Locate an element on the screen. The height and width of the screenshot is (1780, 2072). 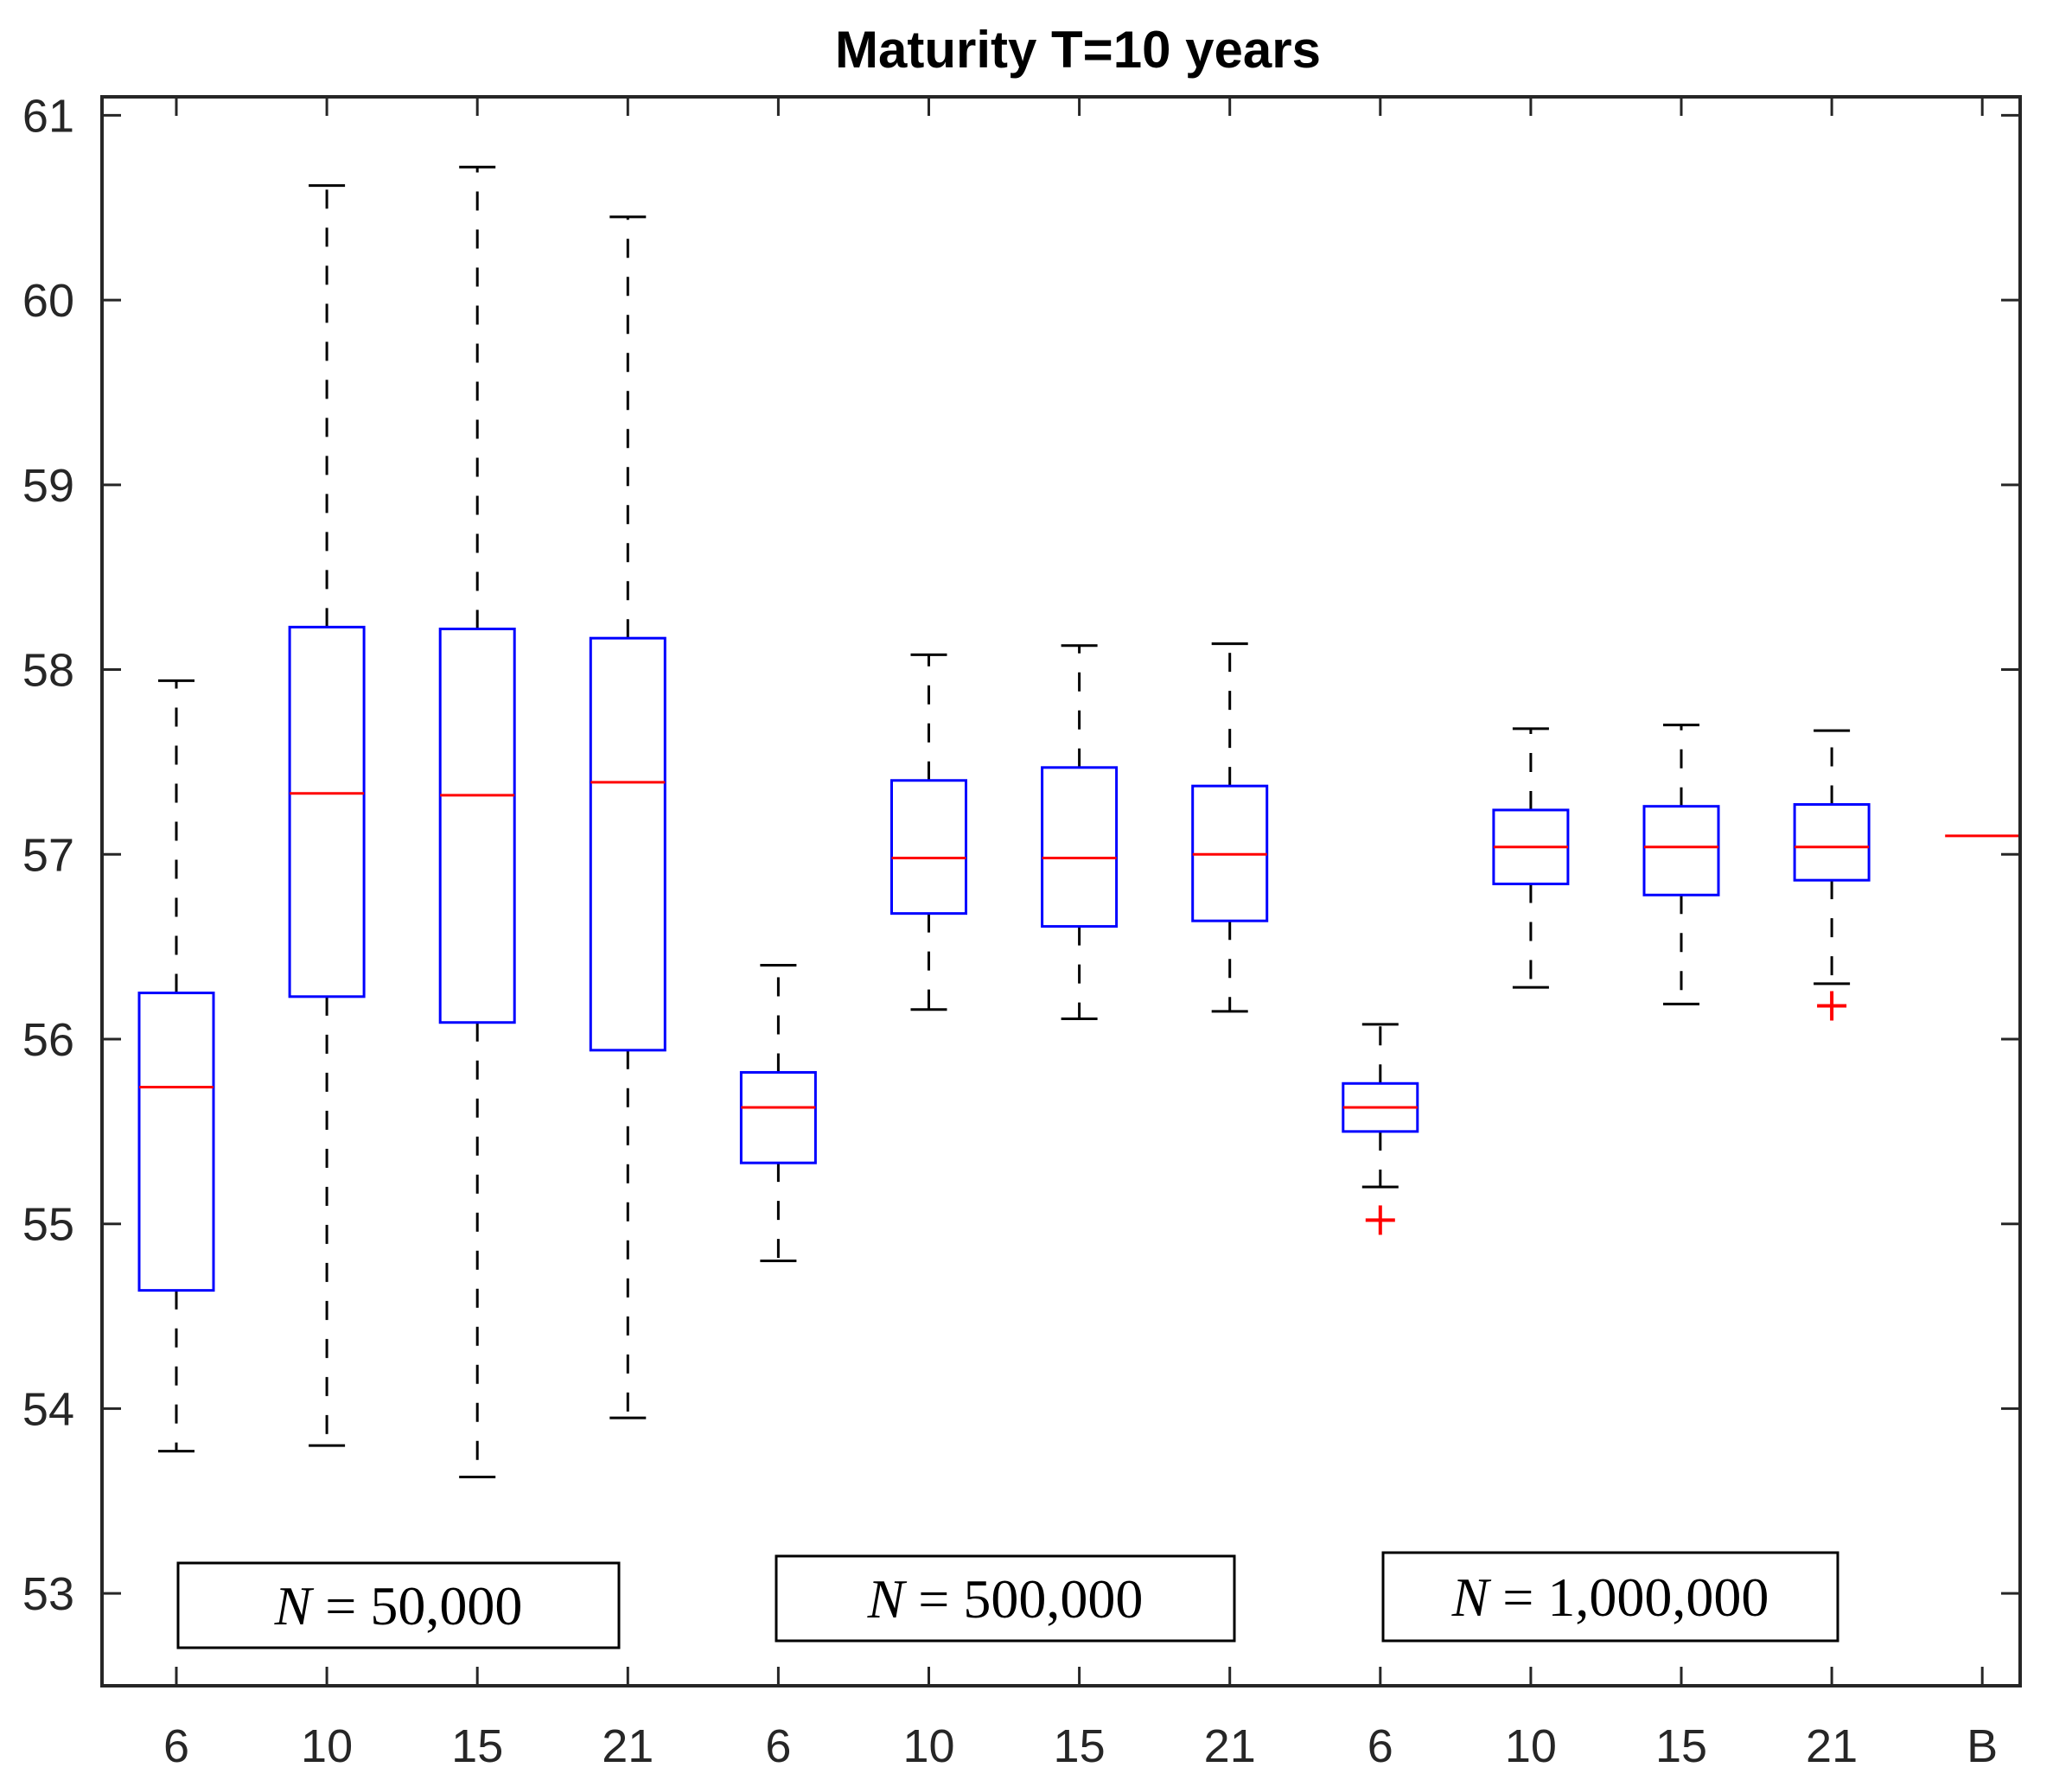
y-tick-label: 53 is located at coordinates (48, 1594).